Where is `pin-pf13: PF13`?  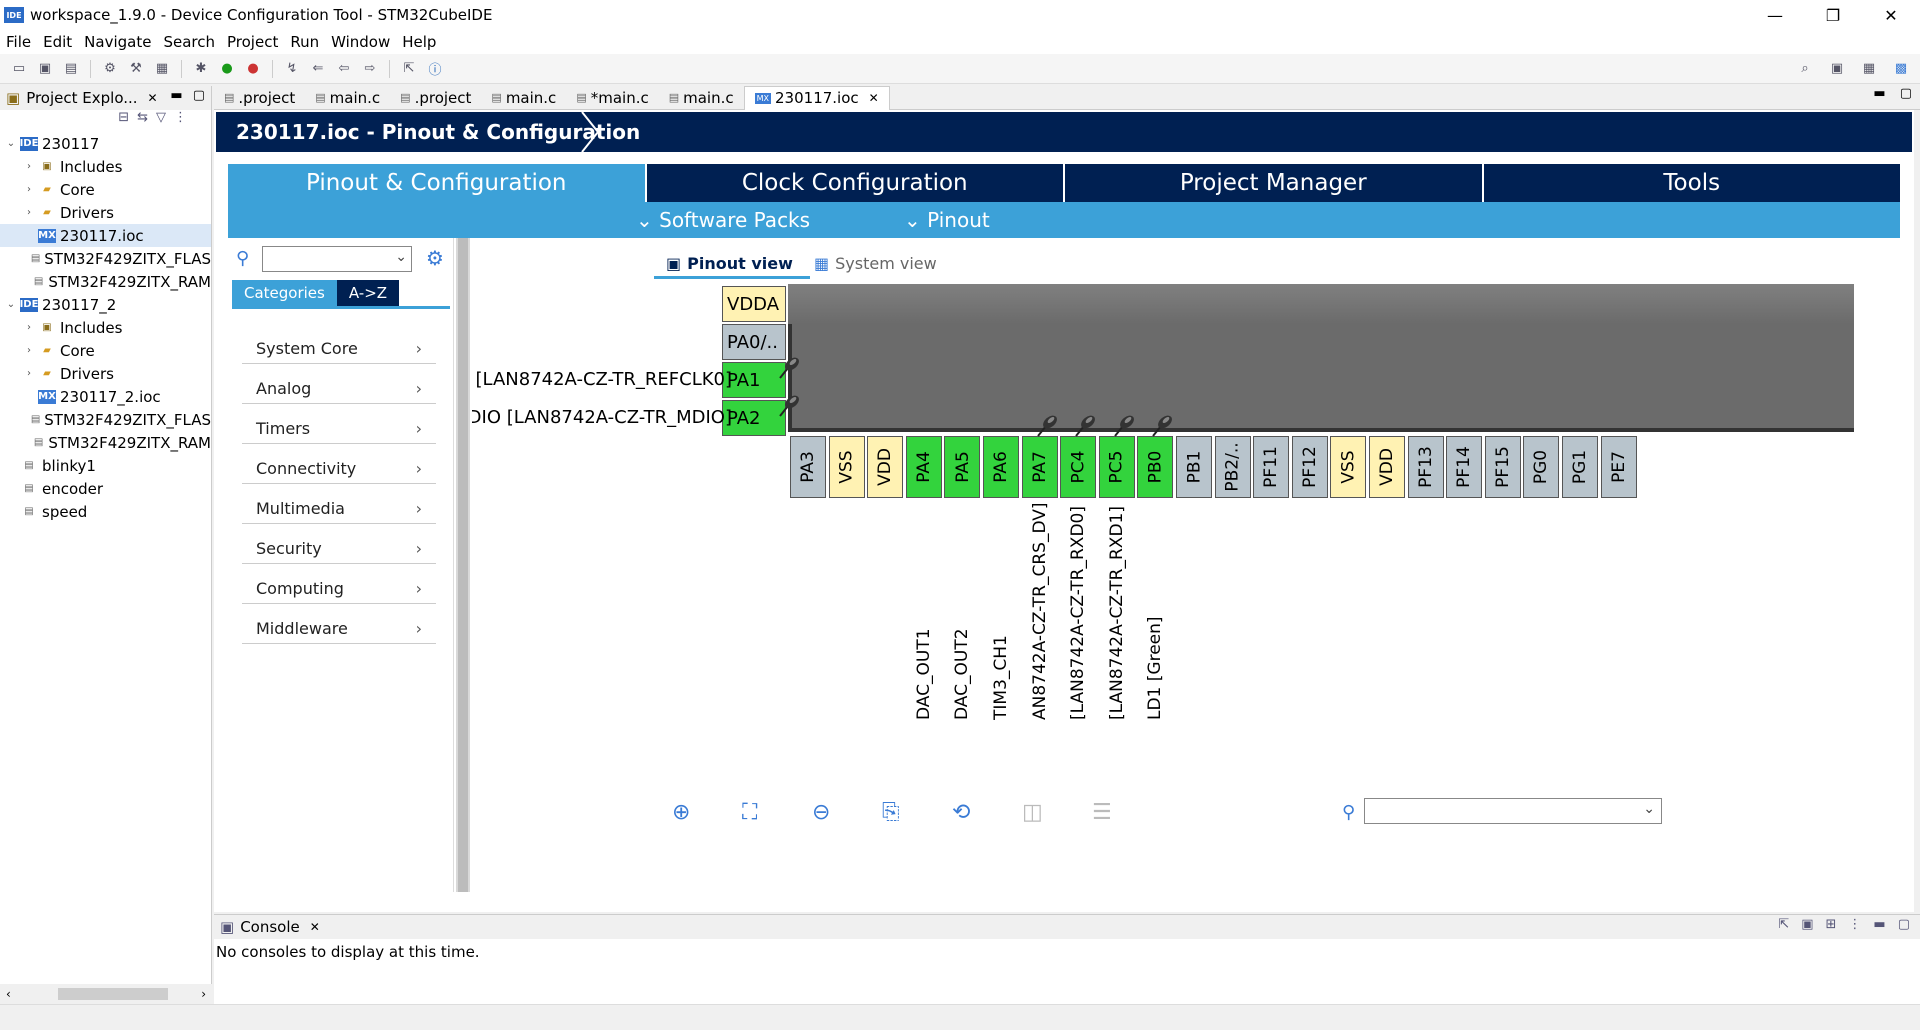 pin-pf13: PF13 is located at coordinates (1425, 467).